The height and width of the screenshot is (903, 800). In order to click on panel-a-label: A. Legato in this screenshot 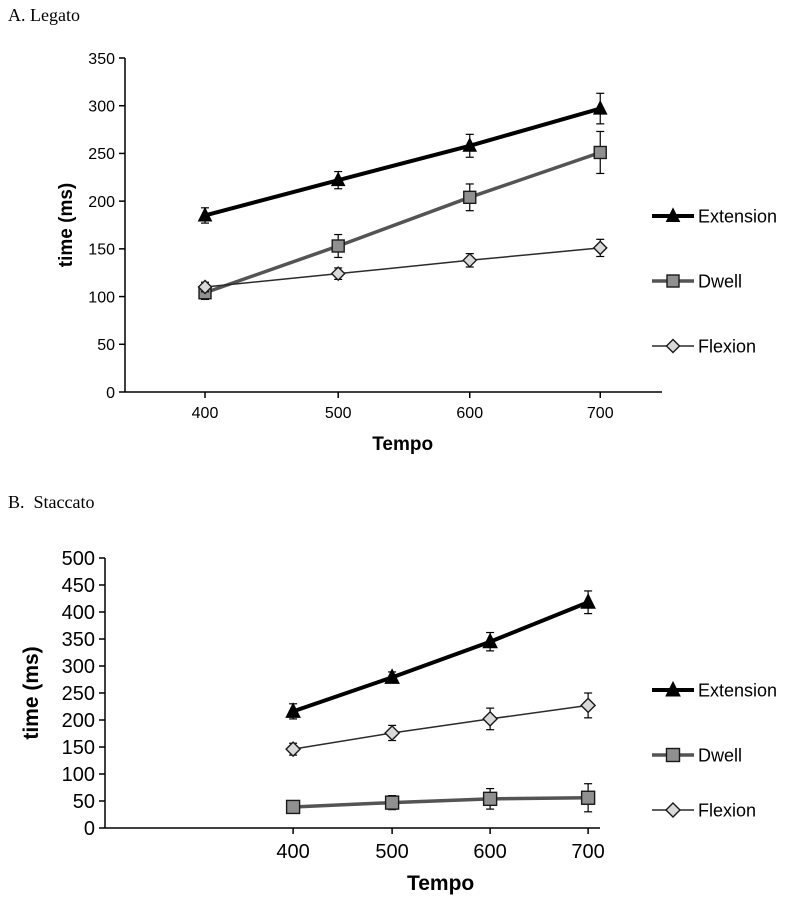, I will do `click(44, 15)`.